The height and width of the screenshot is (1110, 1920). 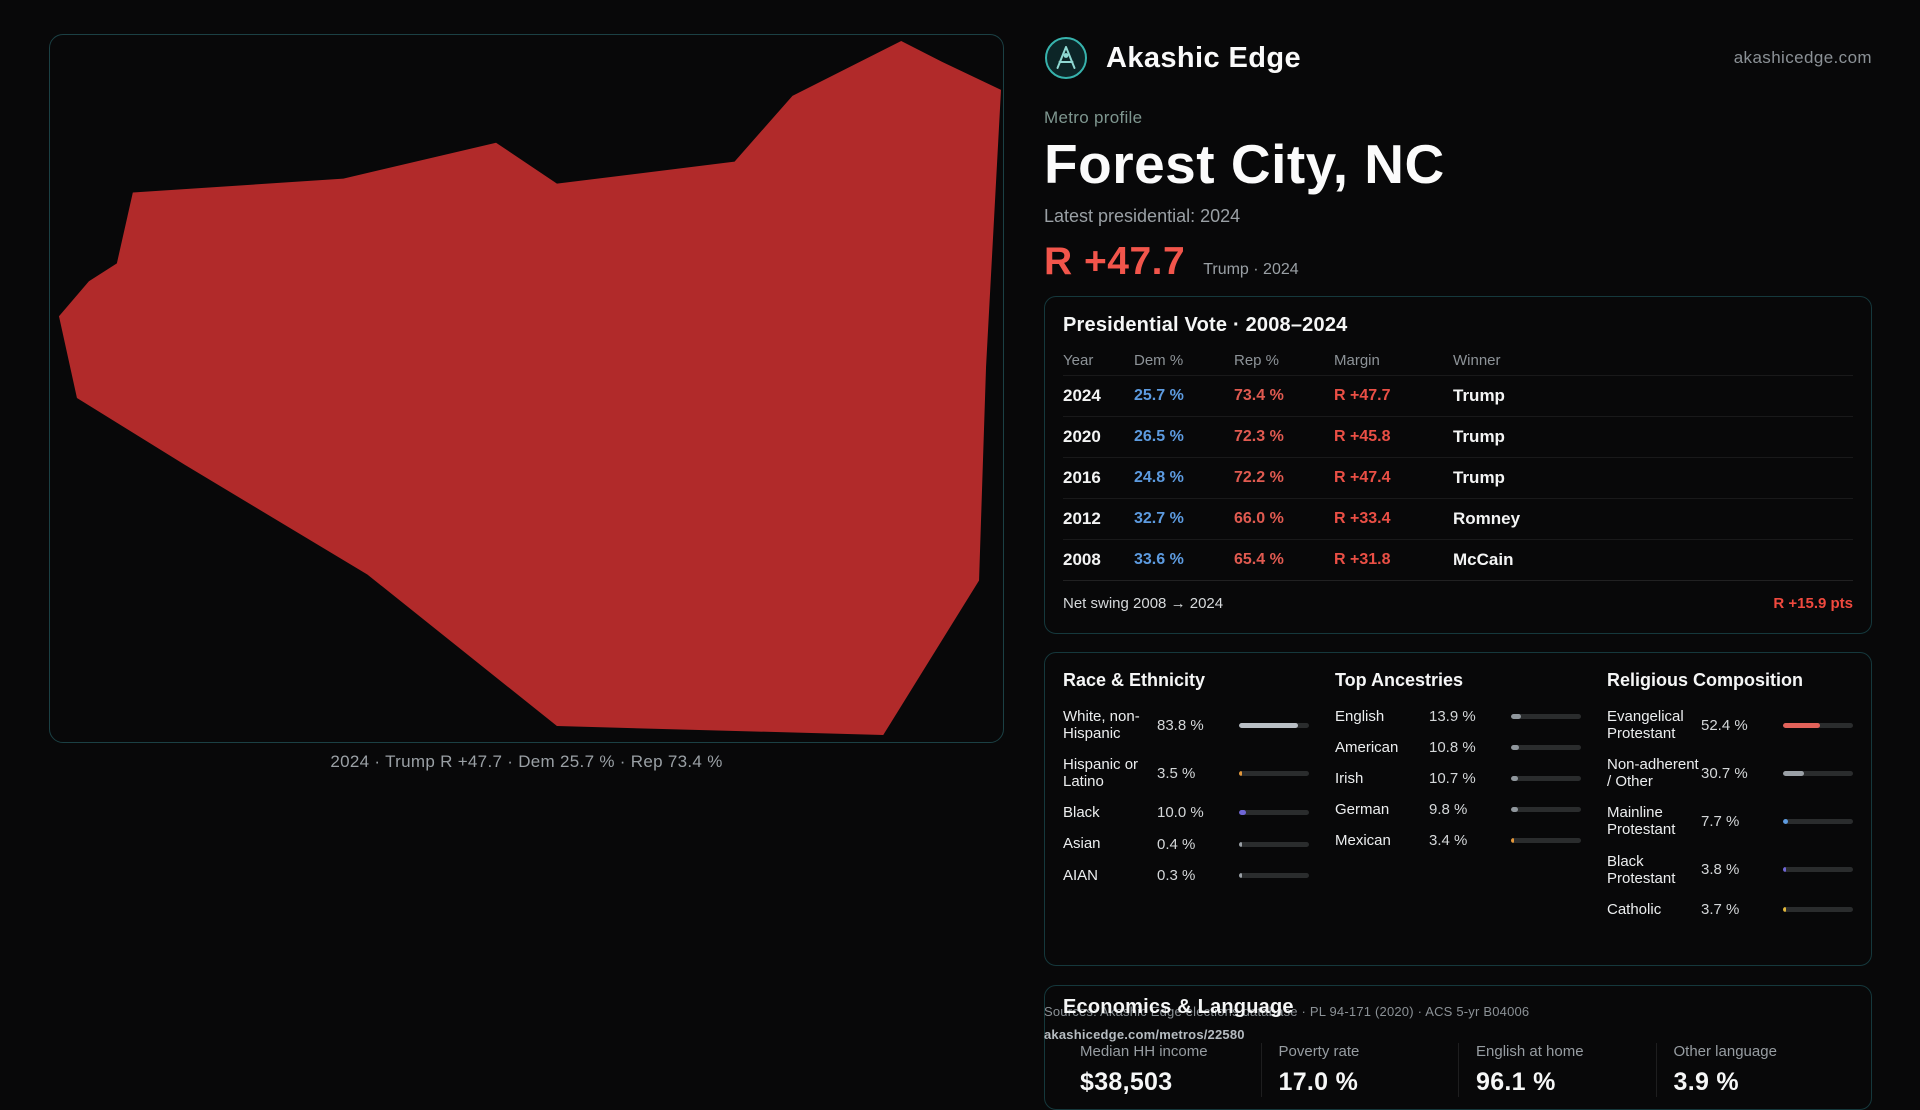 I want to click on top-ancestries-title: Top Ancestries, so click(x=1399, y=680).